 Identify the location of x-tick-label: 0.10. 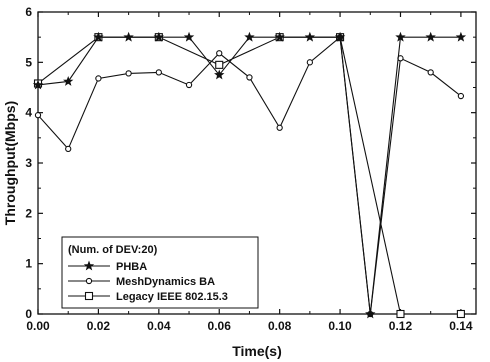
(340, 326).